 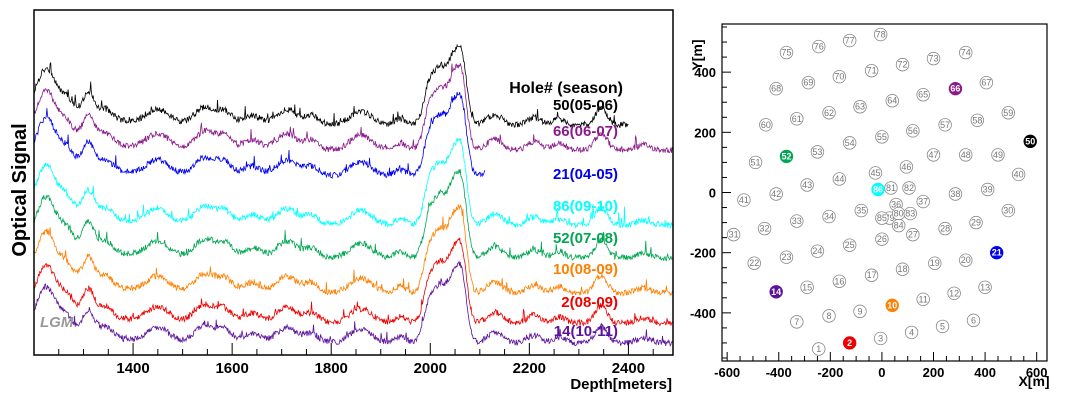 I want to click on series-label-season: (10-11), so click(x=594, y=331).